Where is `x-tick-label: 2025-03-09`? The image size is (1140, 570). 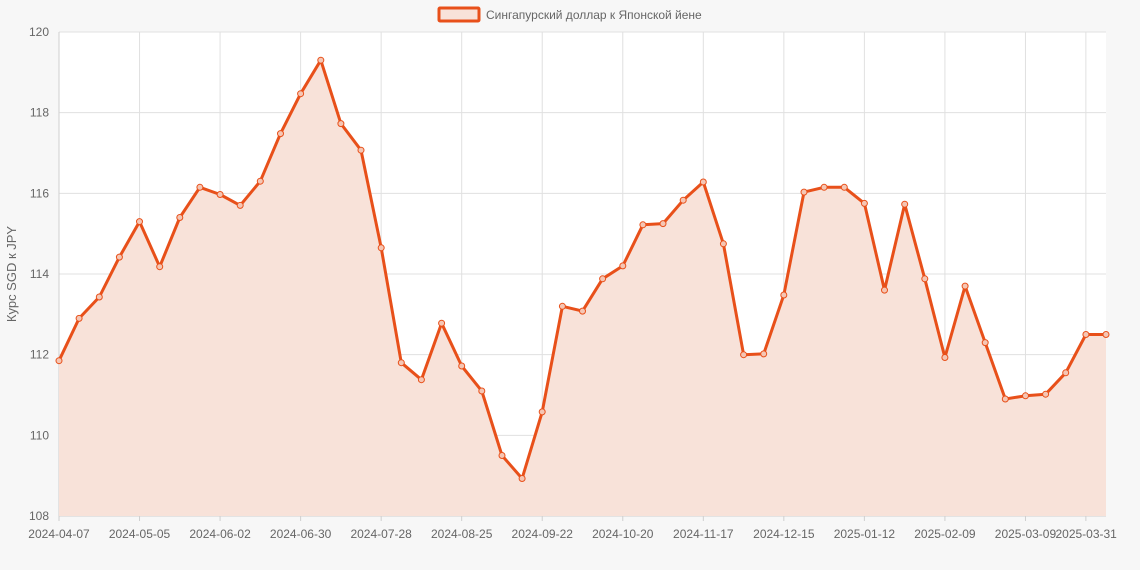
x-tick-label: 2025-03-09 is located at coordinates (1026, 534).